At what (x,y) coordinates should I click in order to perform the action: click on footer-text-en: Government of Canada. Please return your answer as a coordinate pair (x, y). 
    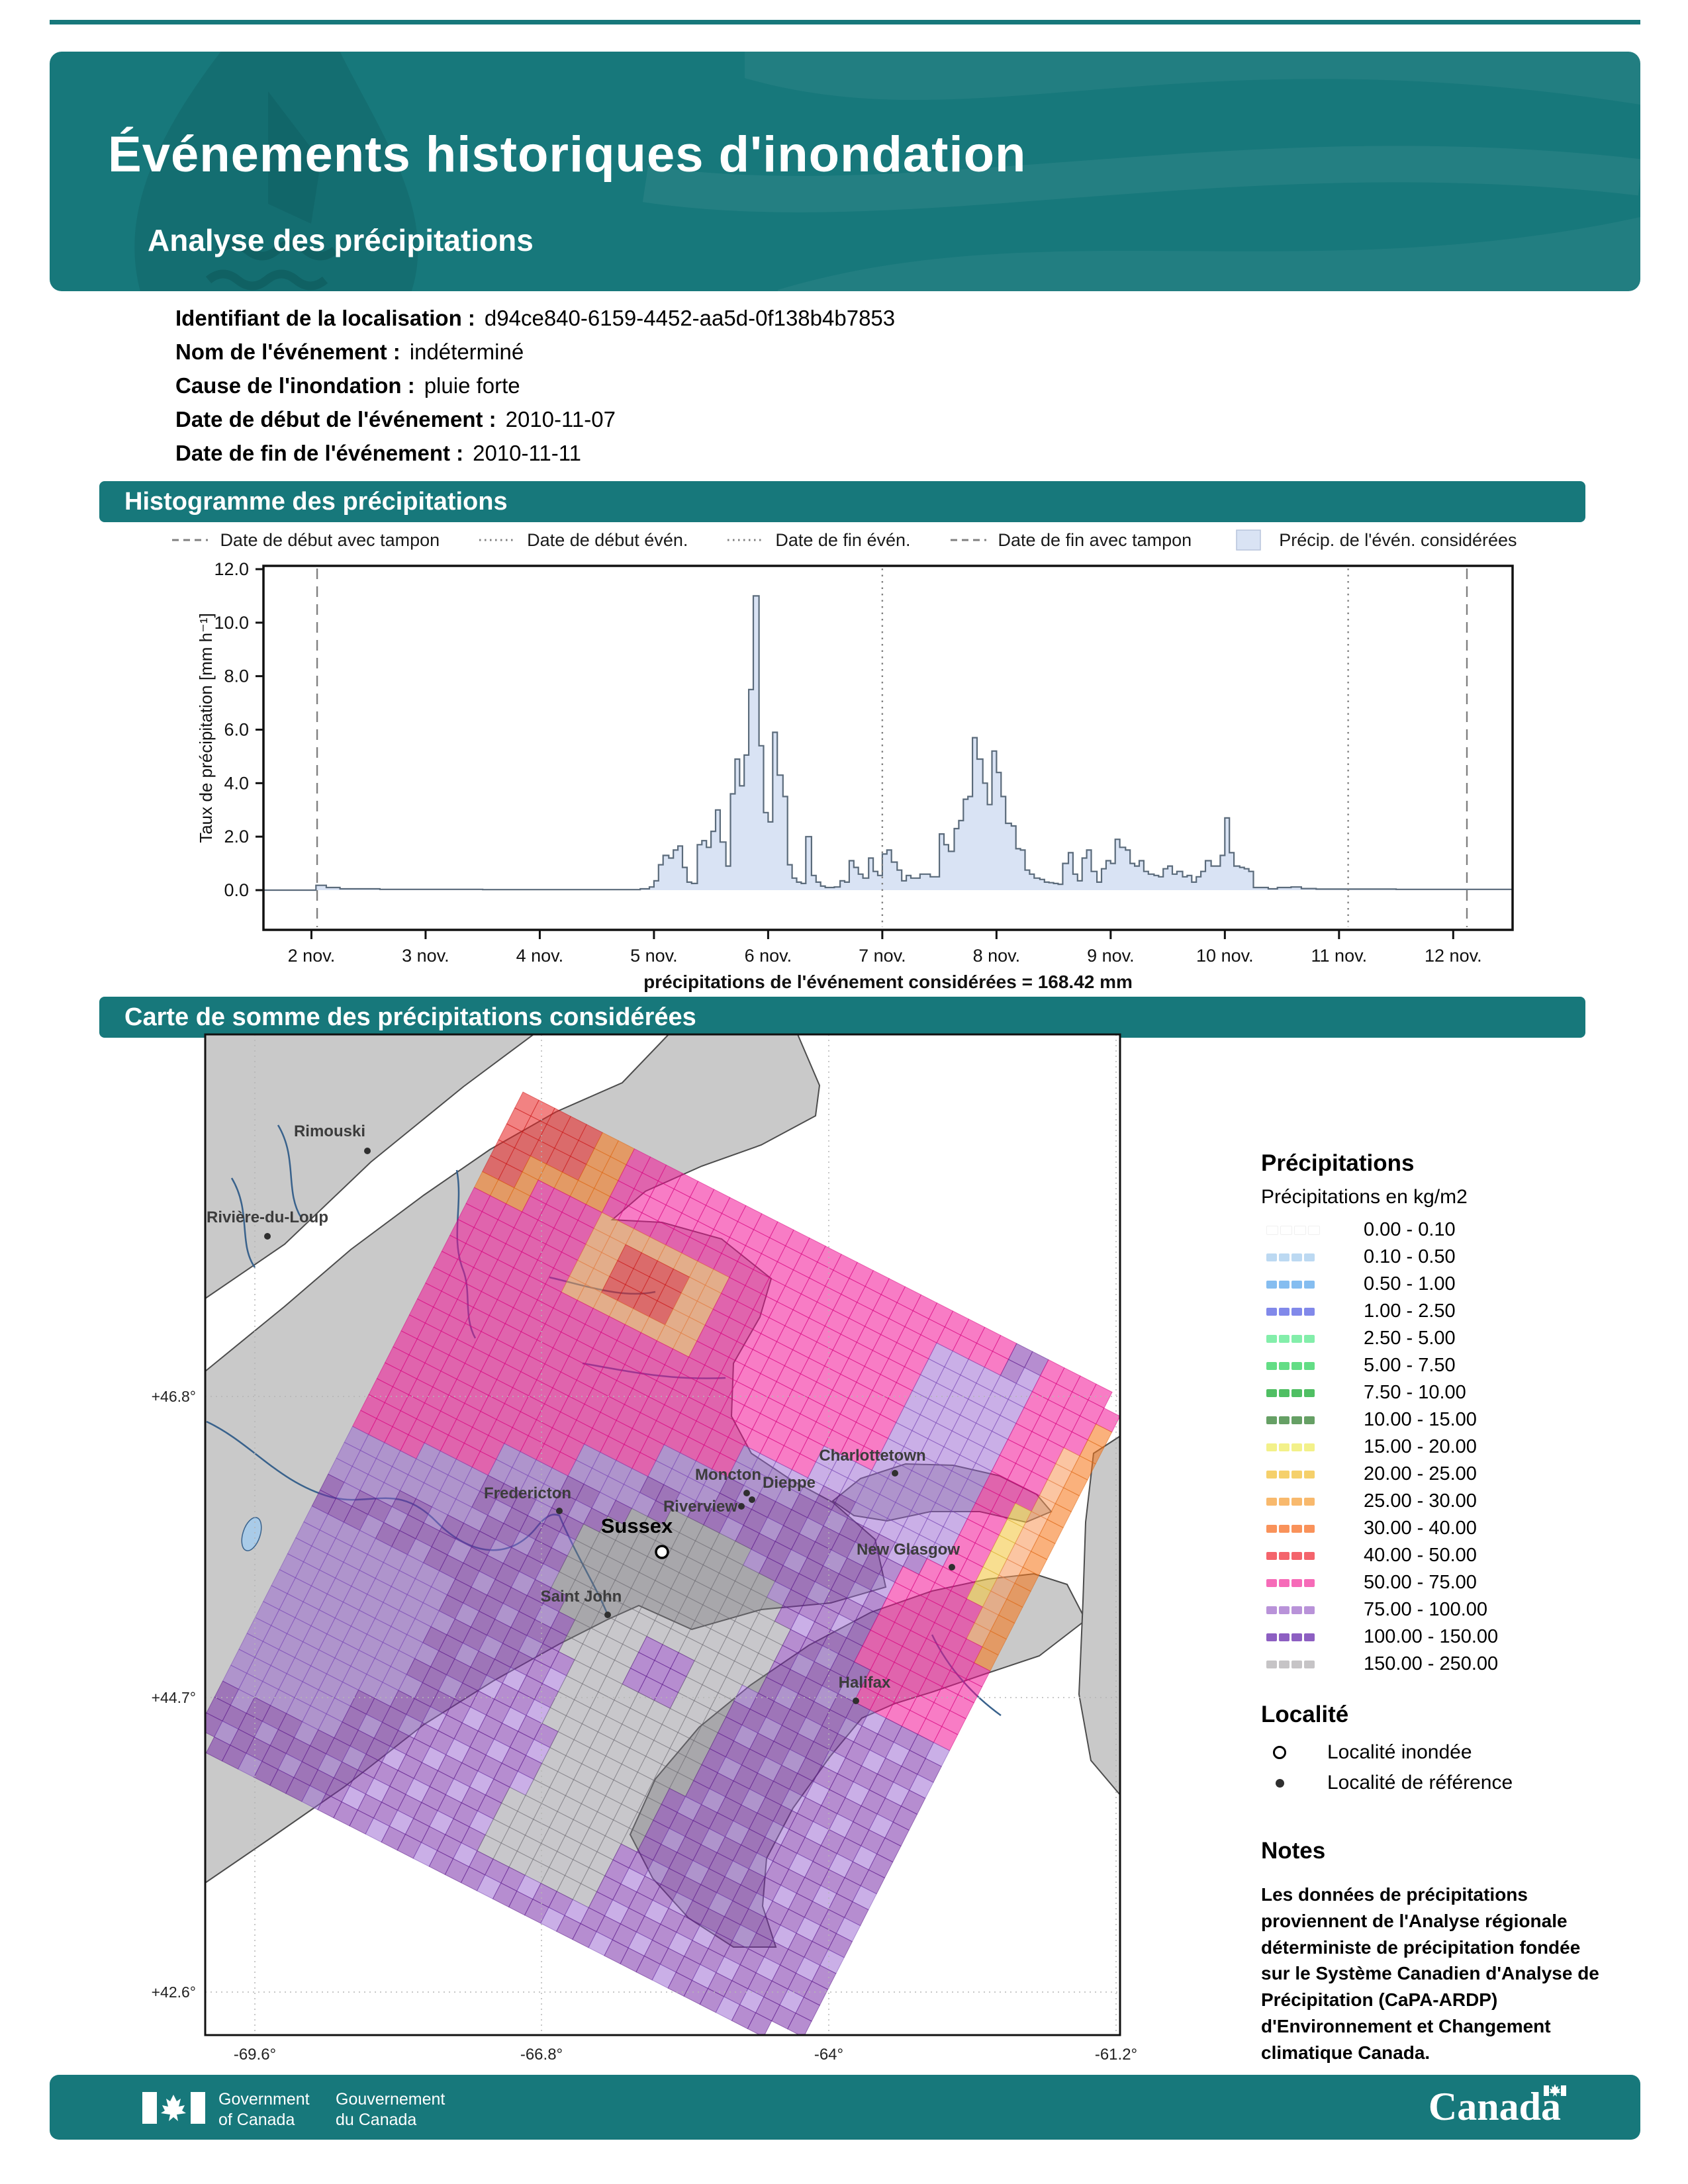
    Looking at the image, I should click on (264, 2109).